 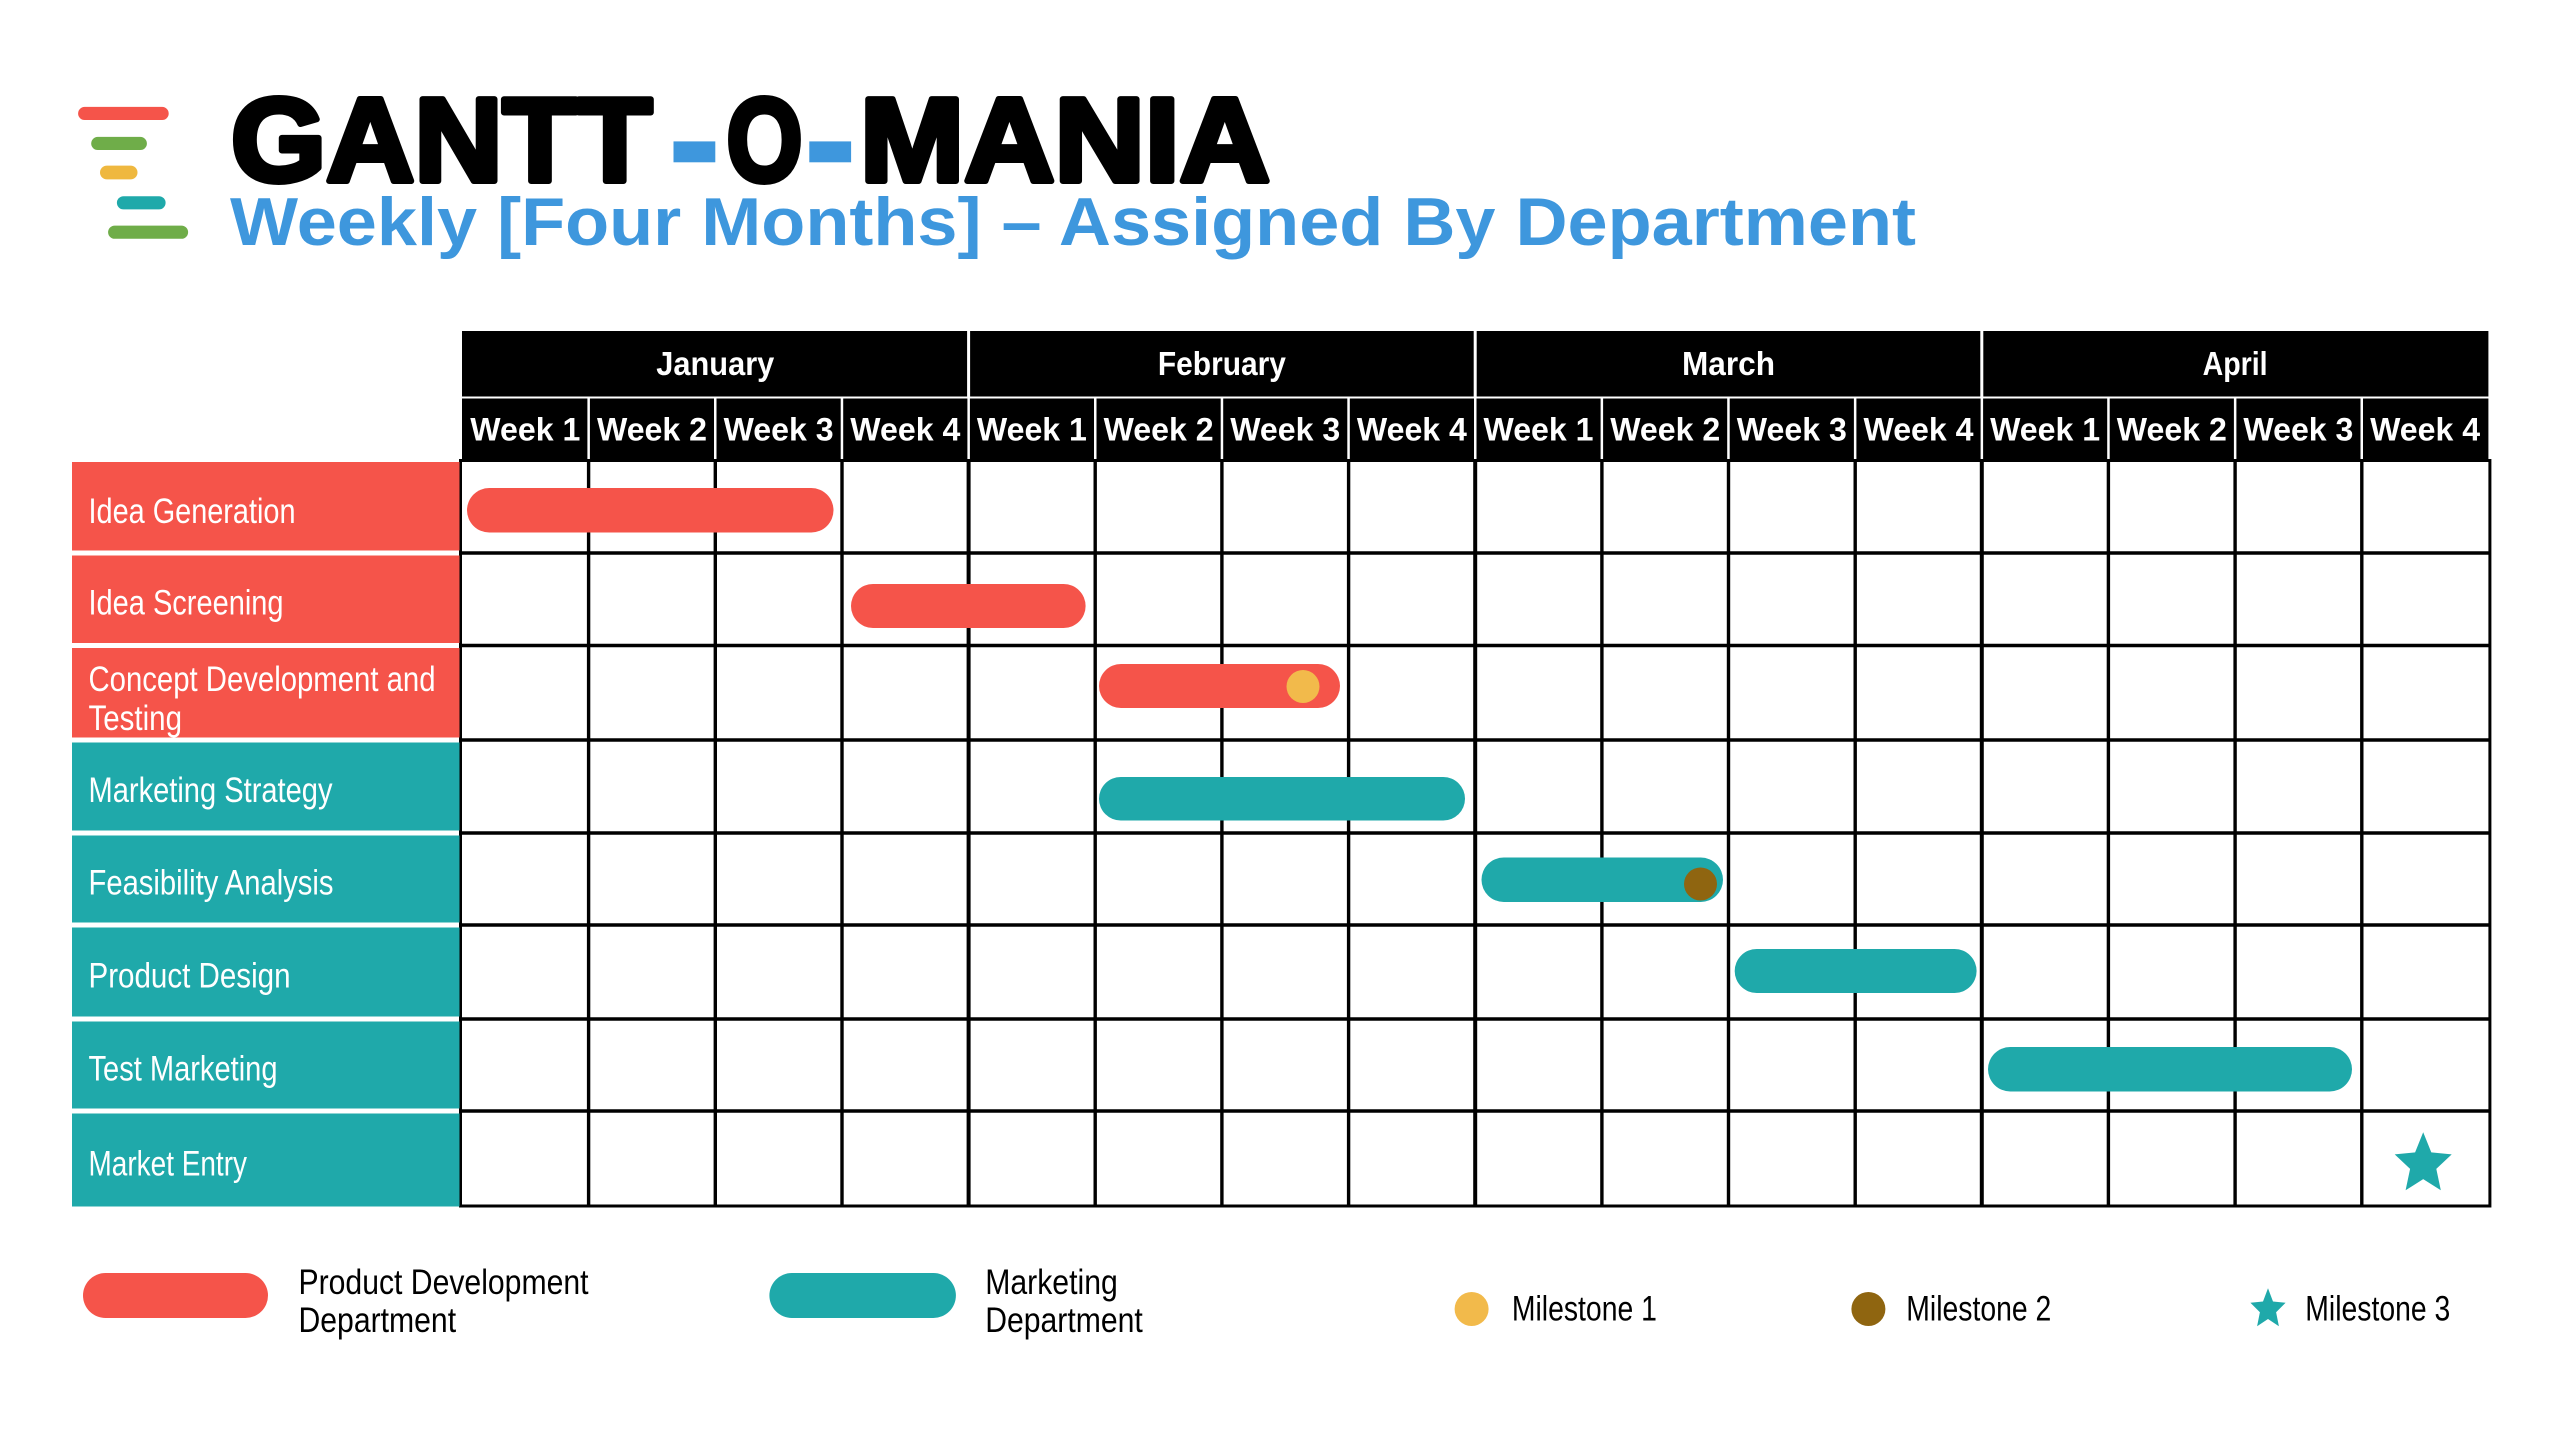 What do you see at coordinates (192, 511) in the screenshot?
I see `svg-text: Idea Generation` at bounding box center [192, 511].